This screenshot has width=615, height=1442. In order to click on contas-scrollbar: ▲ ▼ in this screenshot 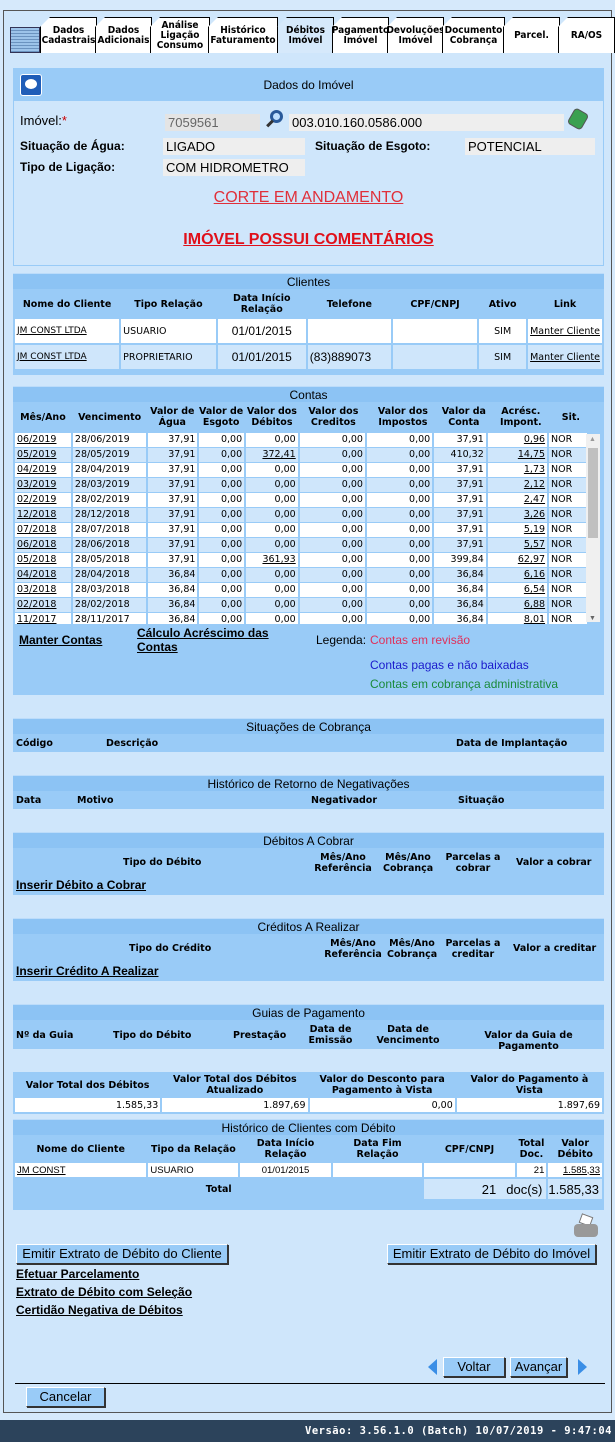, I will do `click(593, 528)`.